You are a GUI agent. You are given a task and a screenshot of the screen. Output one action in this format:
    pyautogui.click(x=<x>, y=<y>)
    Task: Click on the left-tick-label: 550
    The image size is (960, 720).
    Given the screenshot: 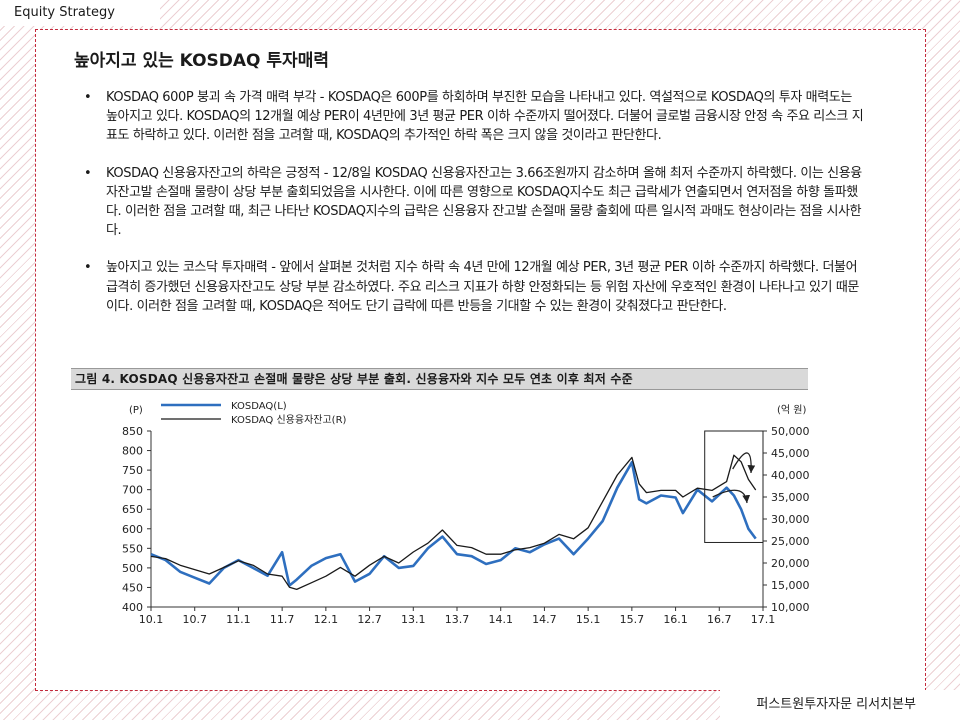 What is the action you would take?
    pyautogui.click(x=132, y=548)
    